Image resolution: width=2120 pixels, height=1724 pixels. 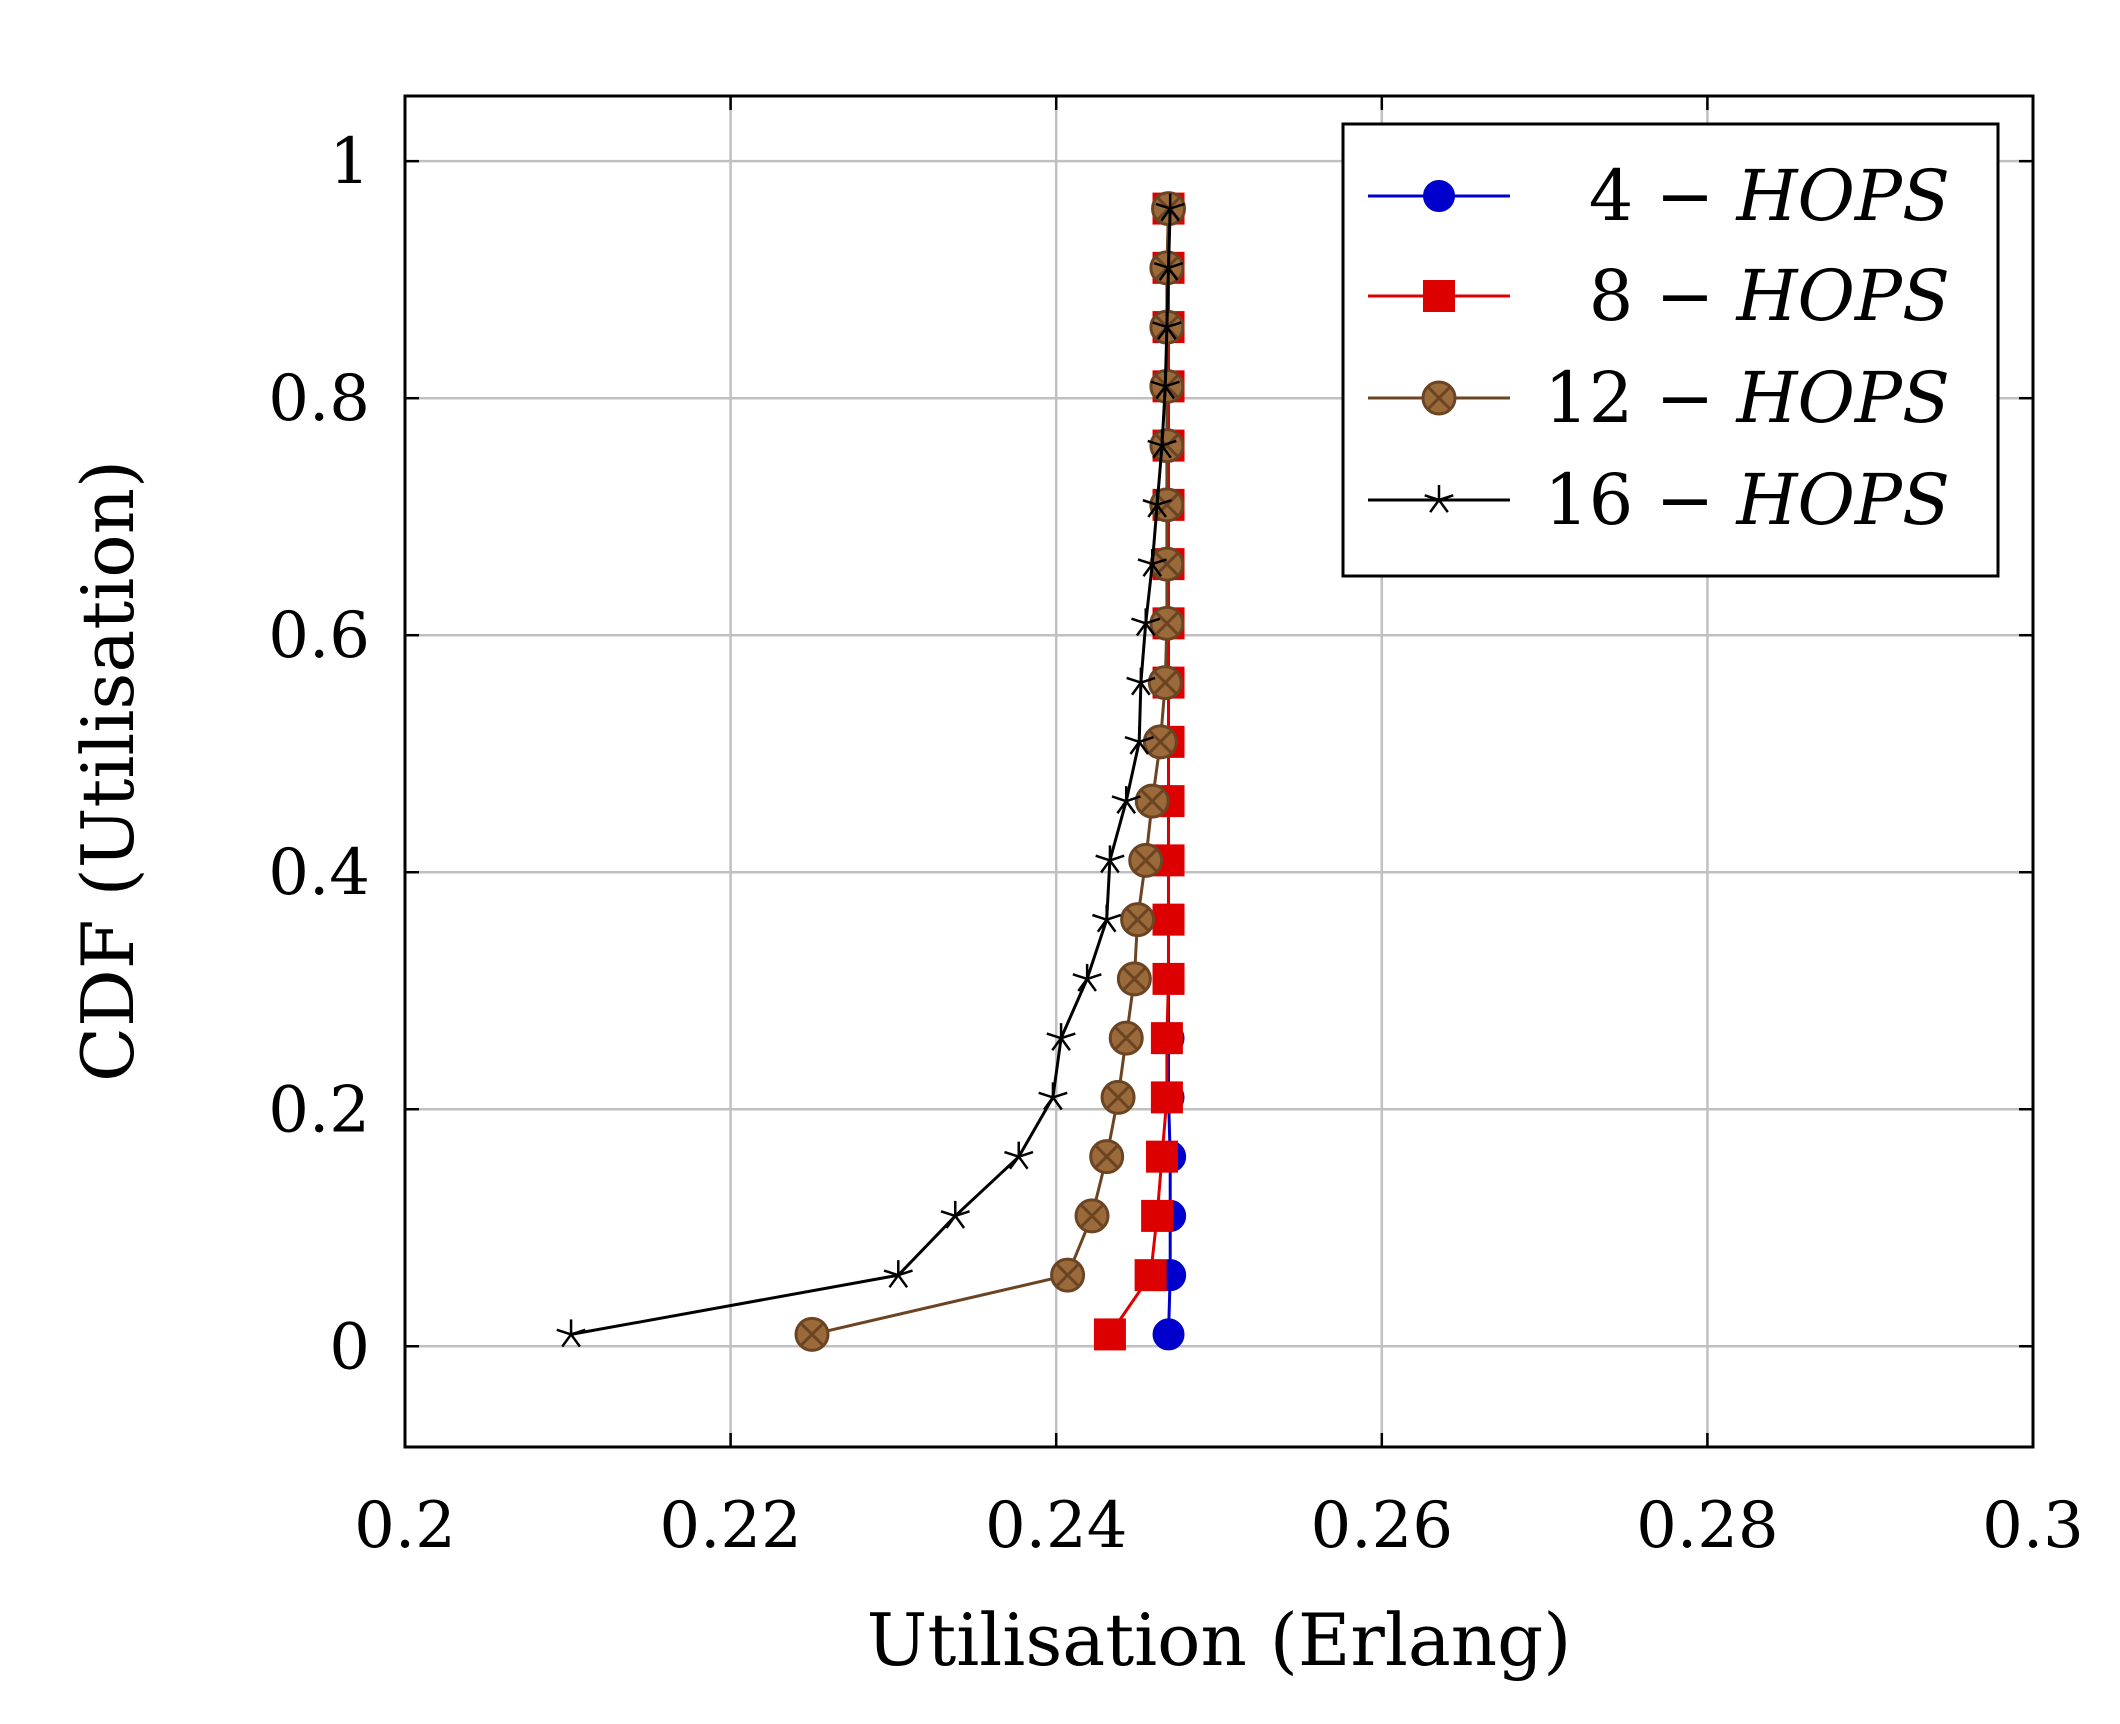 What do you see at coordinates (2033, 1526) in the screenshot?
I see `x-tick-label: 0.3` at bounding box center [2033, 1526].